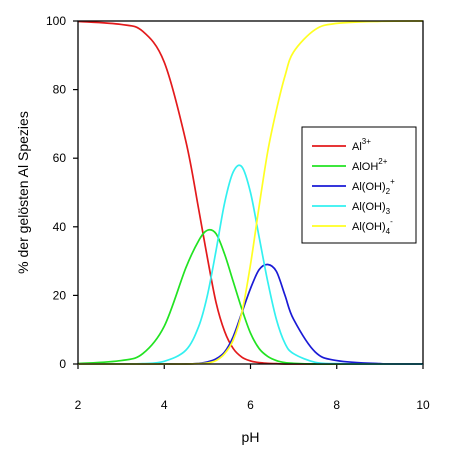 This screenshot has width=452, height=455. What do you see at coordinates (372, 226) in the screenshot?
I see `legend-entry: Al(OH)4-` at bounding box center [372, 226].